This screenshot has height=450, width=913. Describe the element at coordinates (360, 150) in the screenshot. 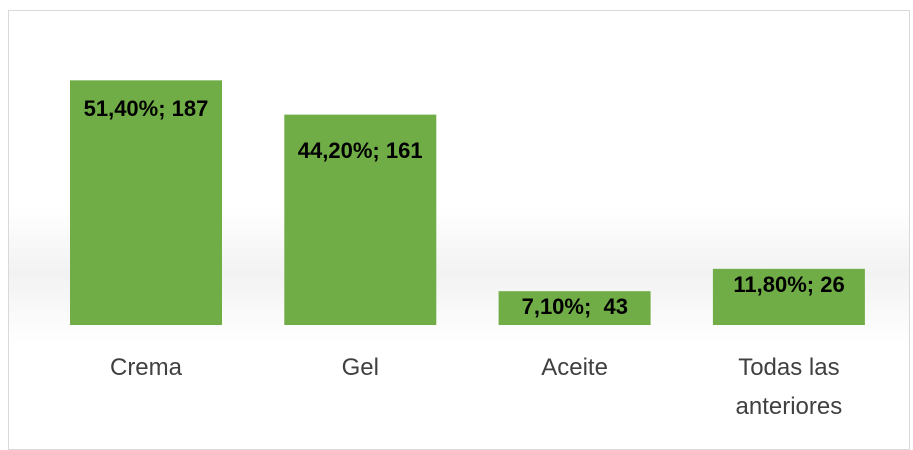

I see `data-label: 44,20%; 161` at that location.